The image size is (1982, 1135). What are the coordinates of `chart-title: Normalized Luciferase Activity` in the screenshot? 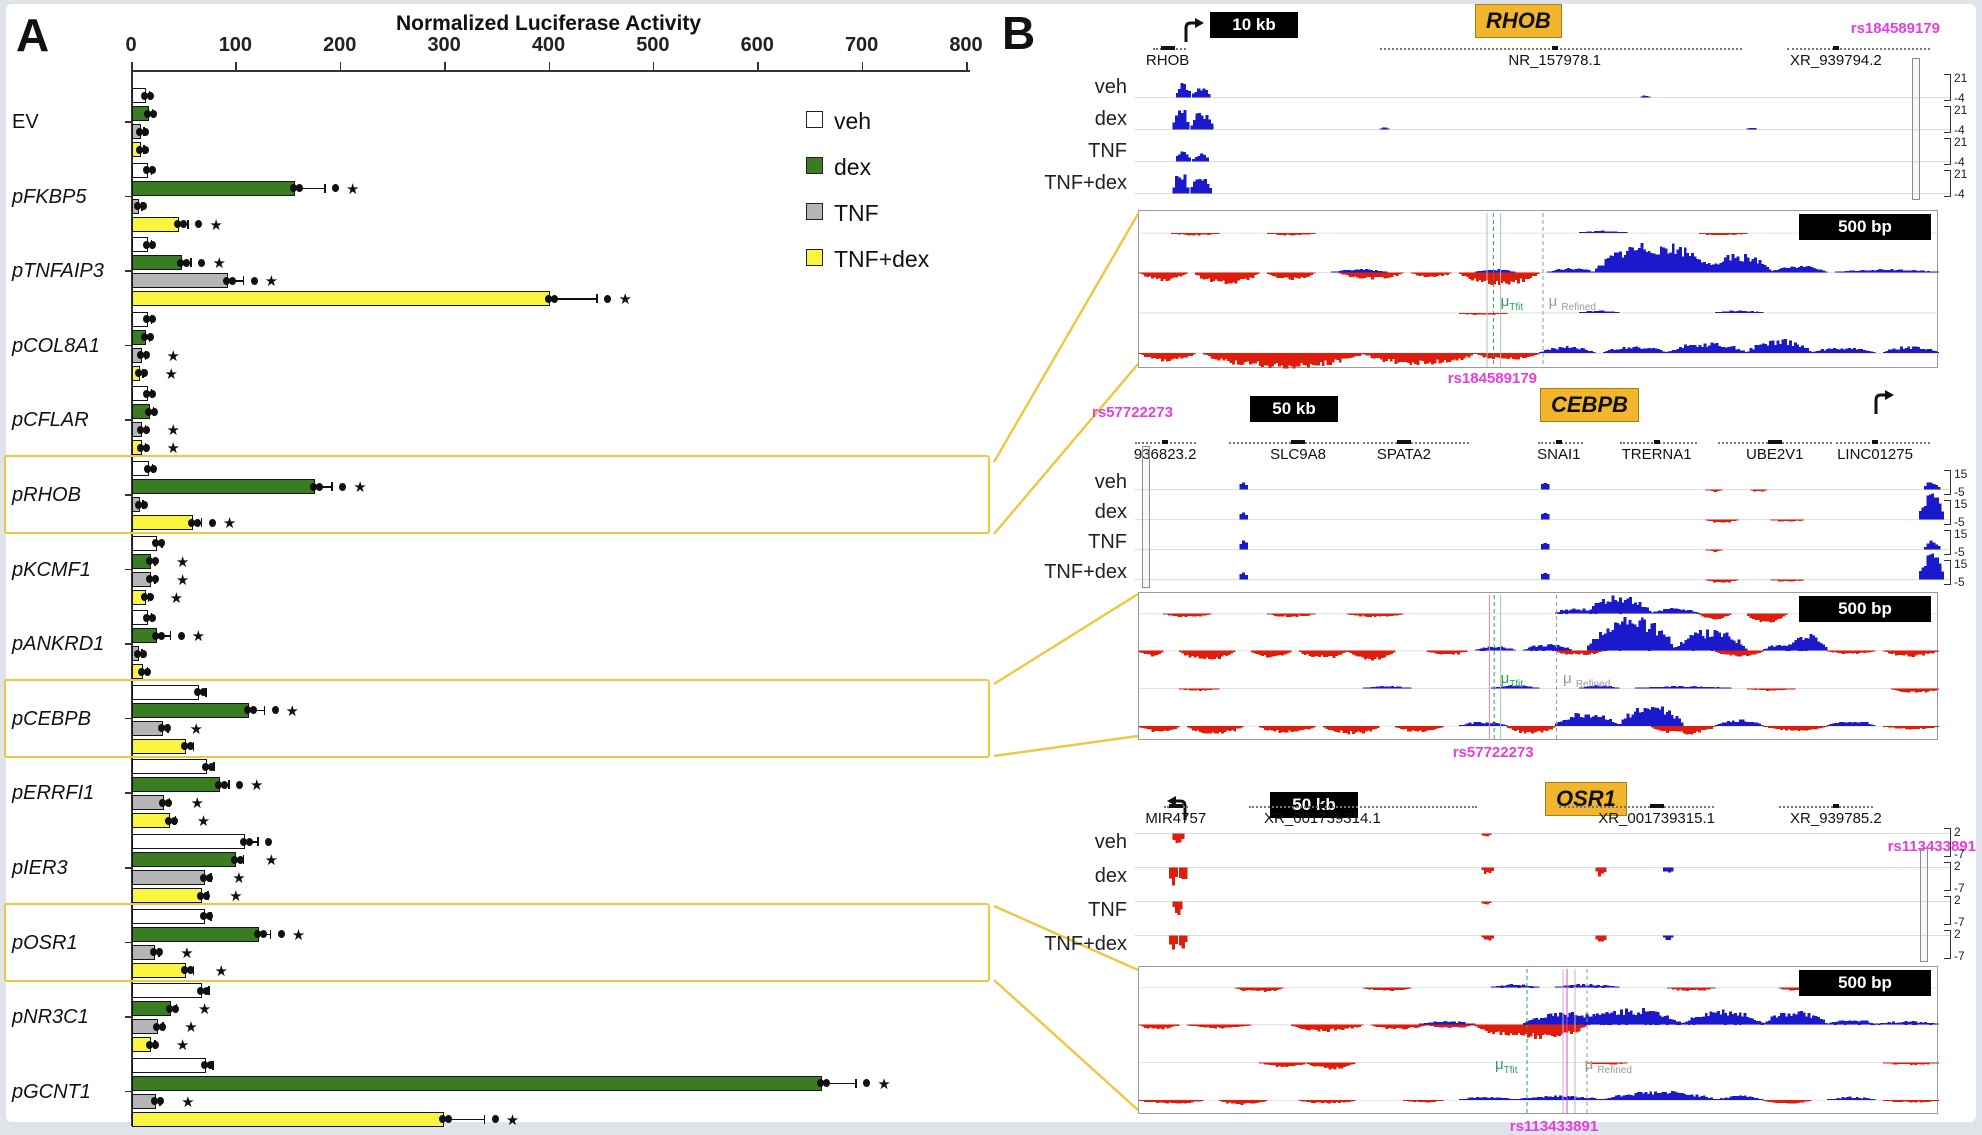 It's located at (548, 23).